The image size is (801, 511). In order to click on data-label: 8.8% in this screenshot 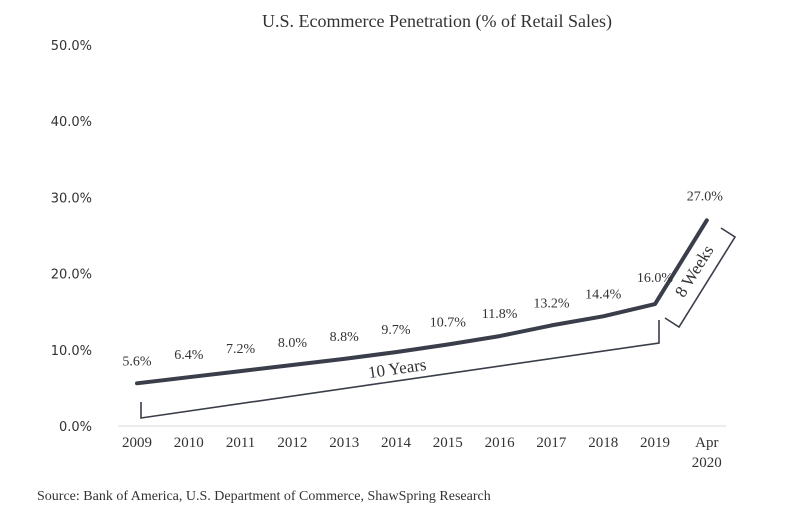, I will do `click(345, 337)`.